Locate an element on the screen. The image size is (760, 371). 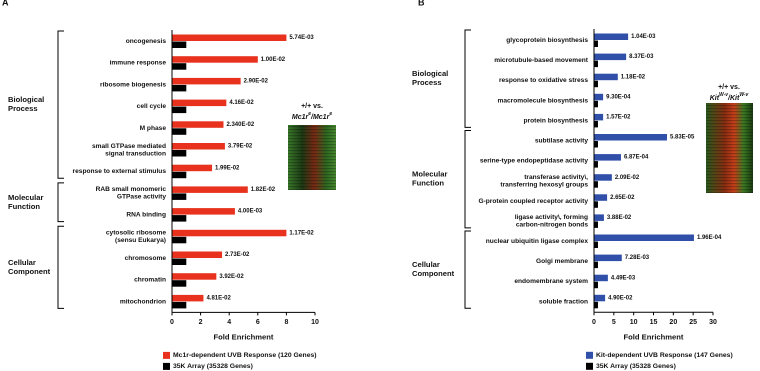
p-value-label: 1.57E-02 is located at coordinates (618, 117).